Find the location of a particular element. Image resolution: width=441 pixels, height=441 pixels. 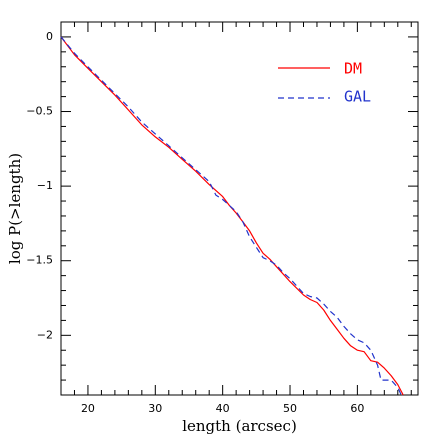

x-tick-label: 30 is located at coordinates (155, 408).